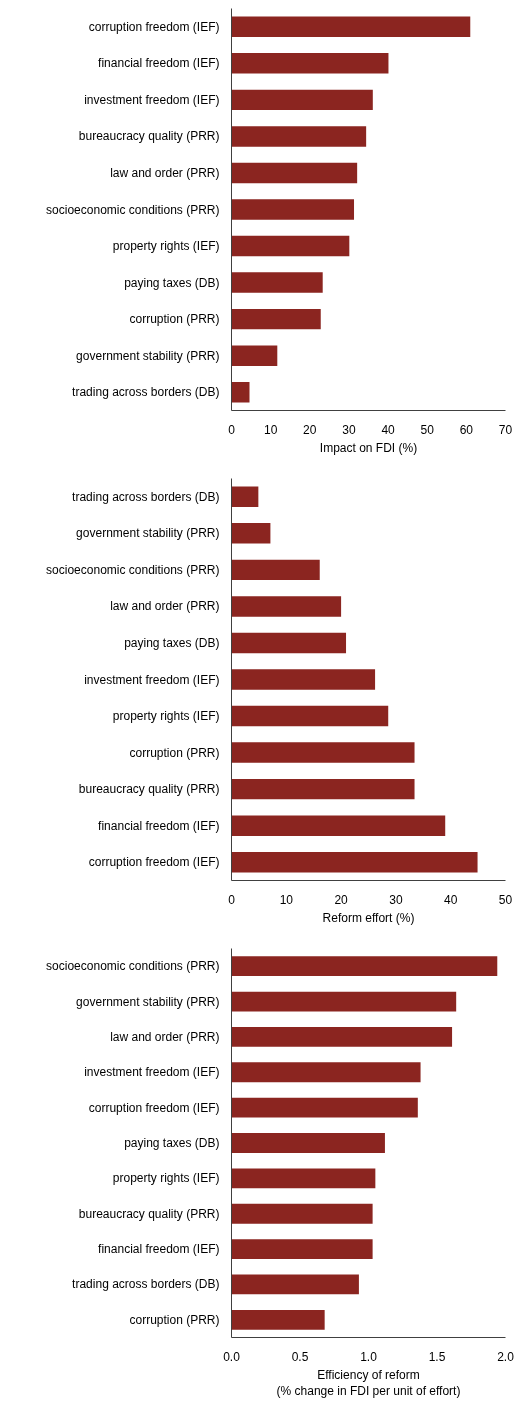  Describe the element at coordinates (466, 429) in the screenshot. I see `x-tick-label: 60` at that location.